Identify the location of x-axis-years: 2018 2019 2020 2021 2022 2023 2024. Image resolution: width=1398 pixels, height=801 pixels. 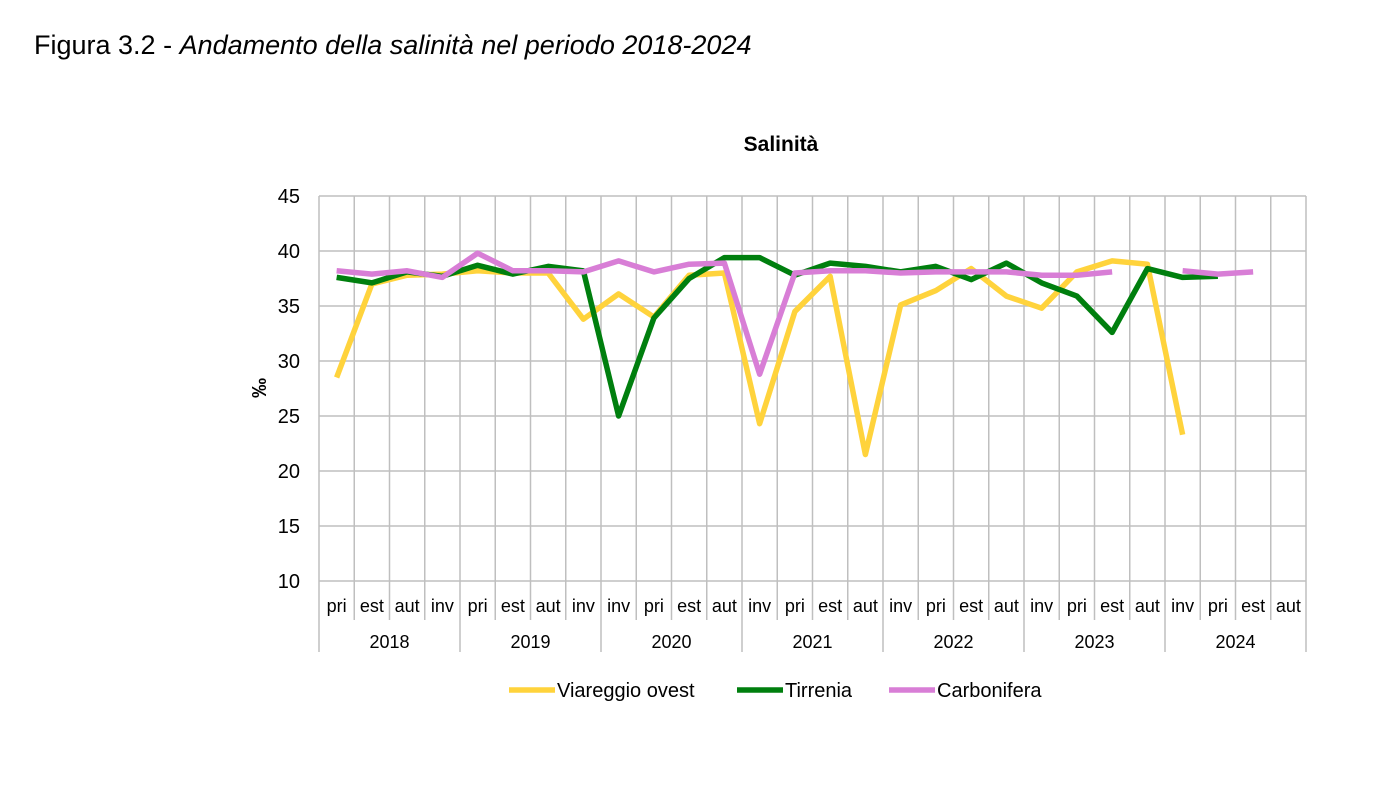
(812, 642).